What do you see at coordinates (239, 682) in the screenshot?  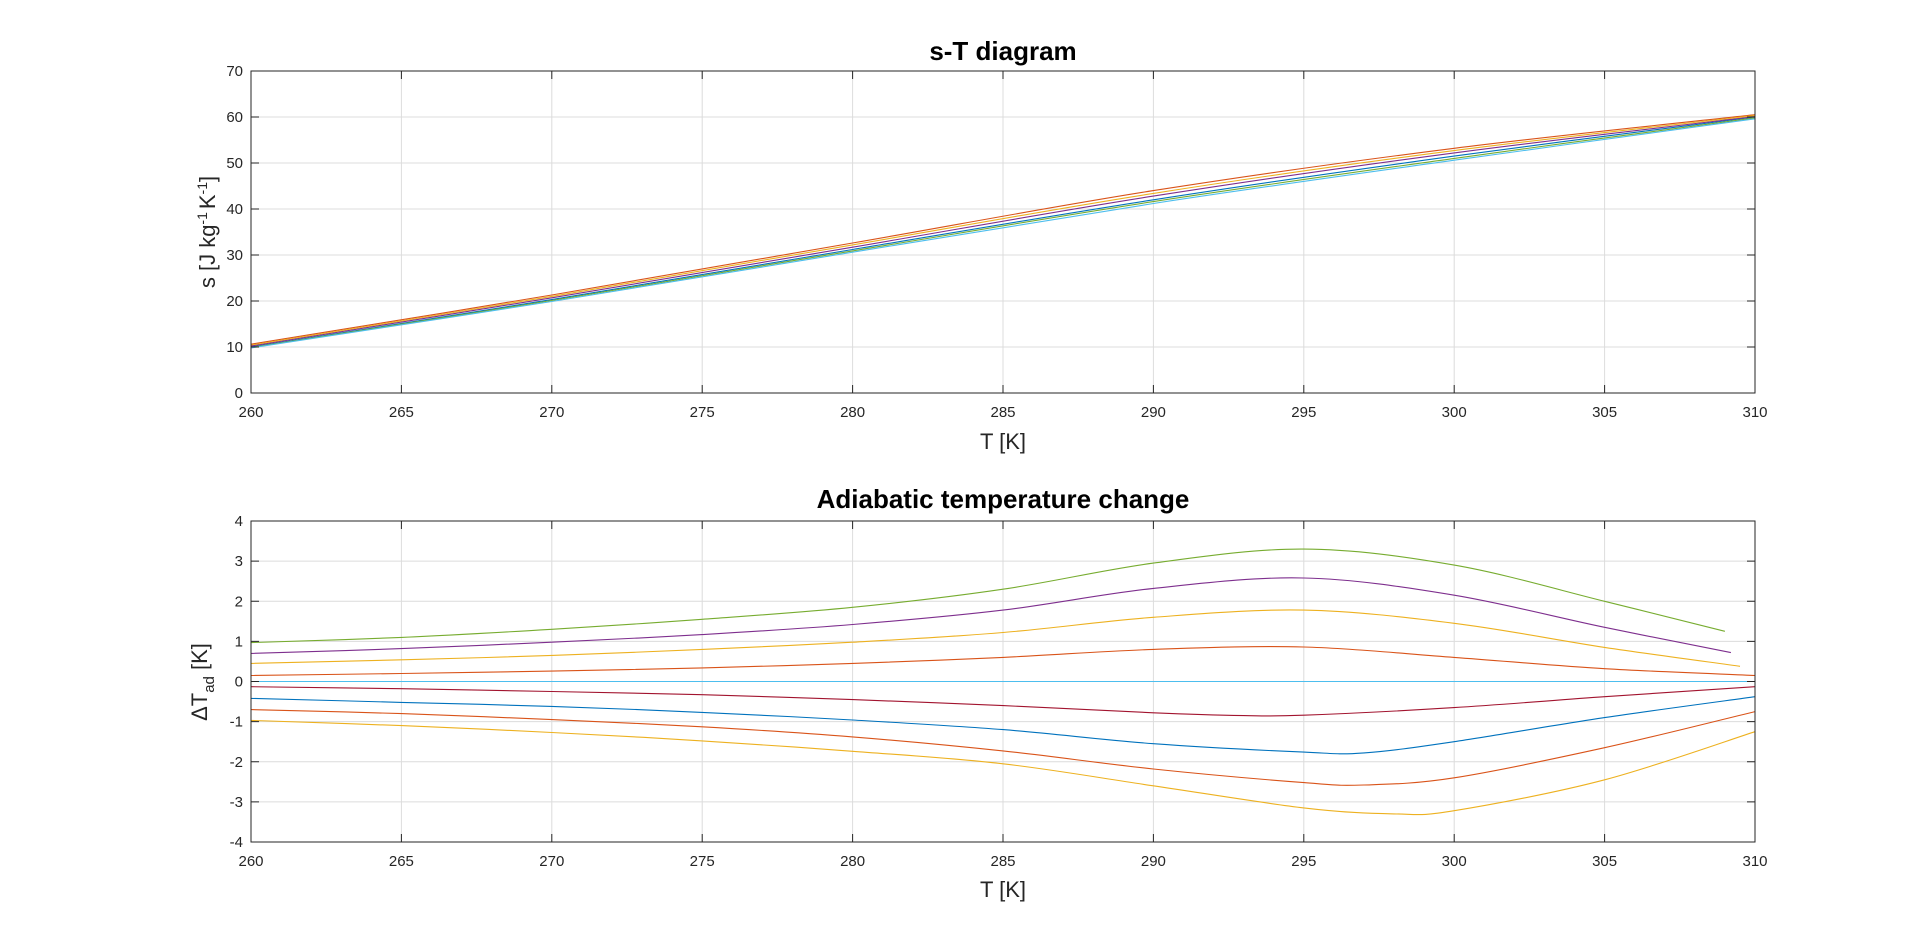 I see `dt-y-tick-label: 0` at bounding box center [239, 682].